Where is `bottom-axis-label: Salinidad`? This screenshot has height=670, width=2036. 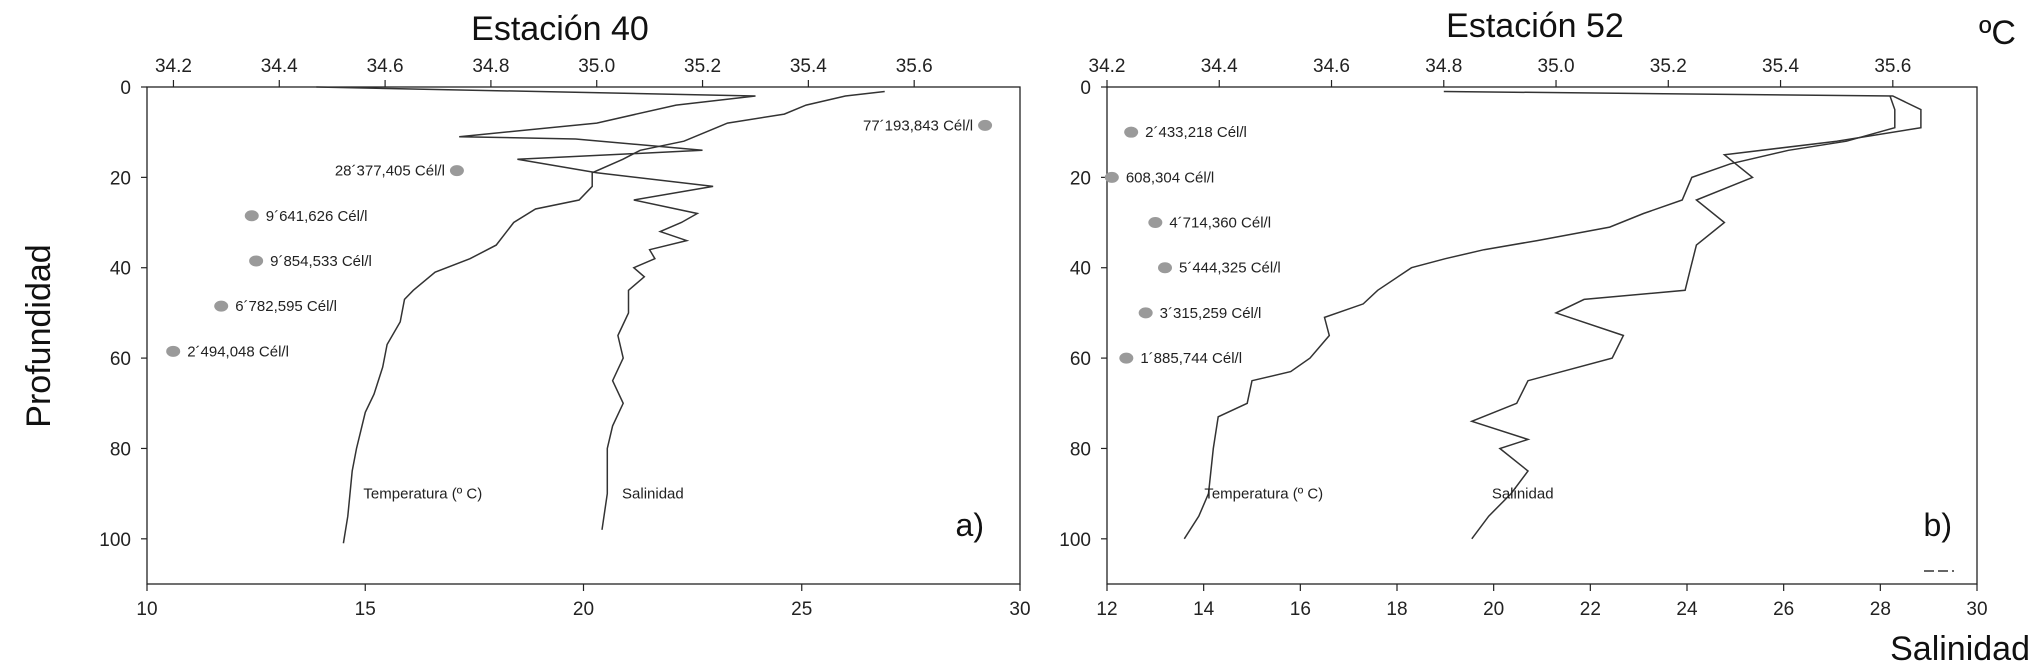 bottom-axis-label: Salinidad is located at coordinates (1960, 649).